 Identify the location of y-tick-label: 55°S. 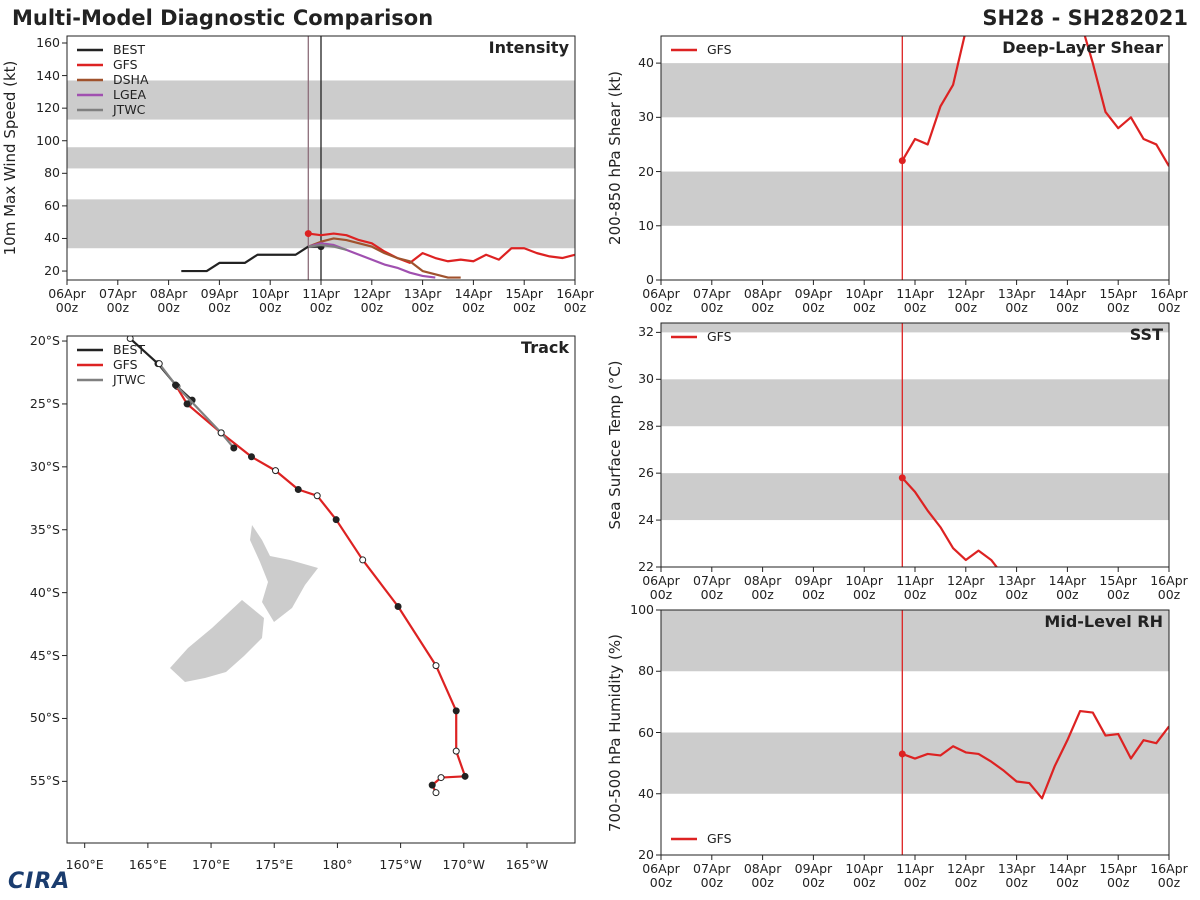
(44, 781).